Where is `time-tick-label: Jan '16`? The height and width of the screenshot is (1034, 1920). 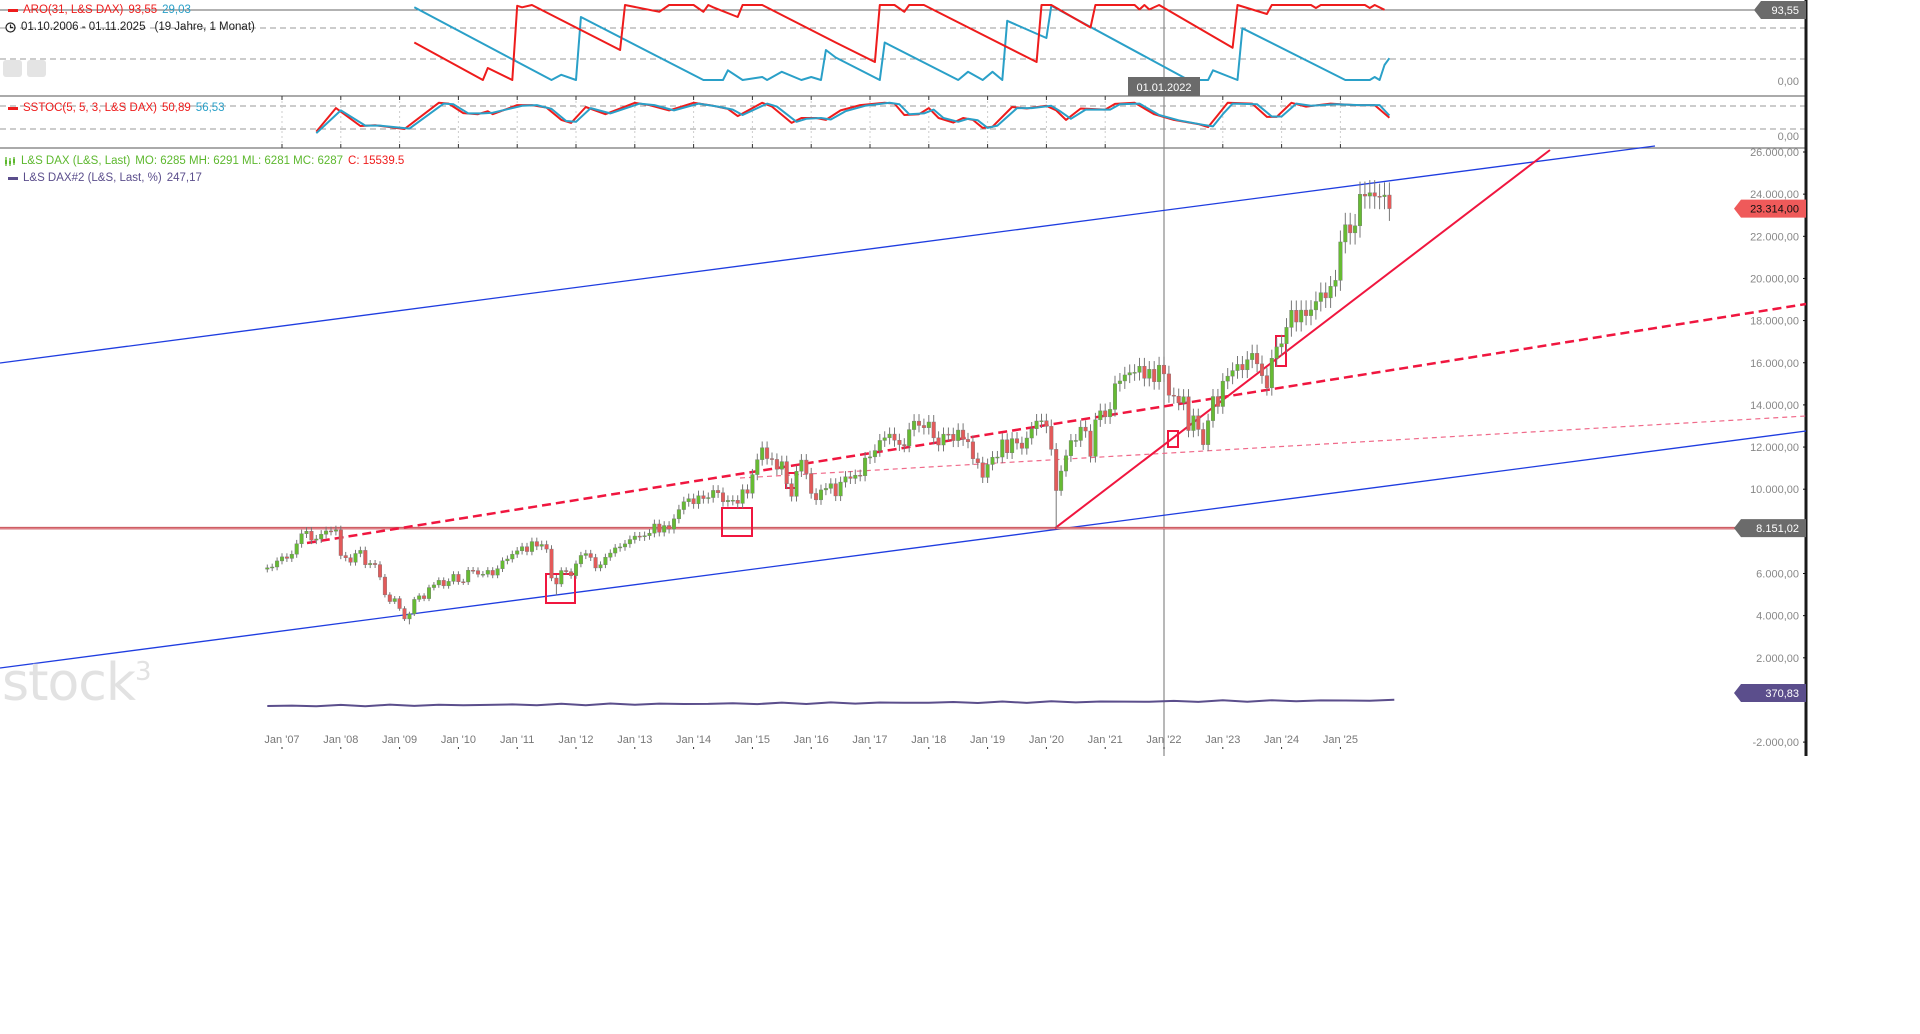
time-tick-label: Jan '16 is located at coordinates (811, 740).